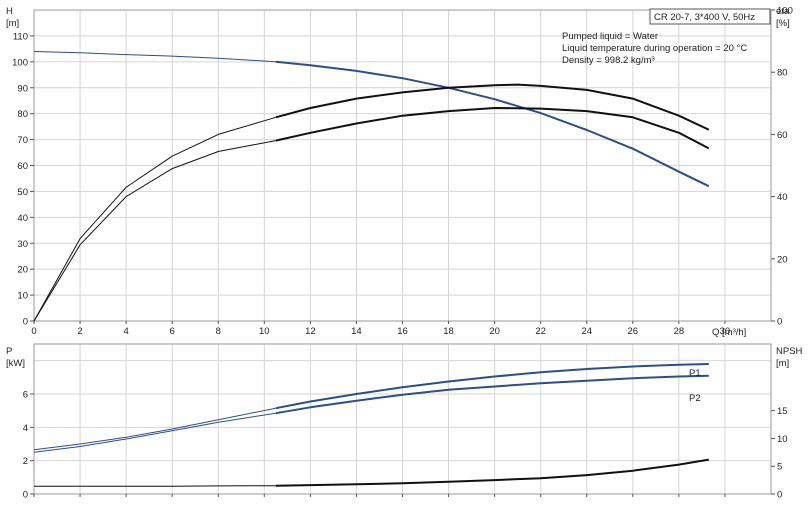 The height and width of the screenshot is (505, 810). What do you see at coordinates (22, 114) in the screenshot?
I see `left-tick-label: 80` at bounding box center [22, 114].